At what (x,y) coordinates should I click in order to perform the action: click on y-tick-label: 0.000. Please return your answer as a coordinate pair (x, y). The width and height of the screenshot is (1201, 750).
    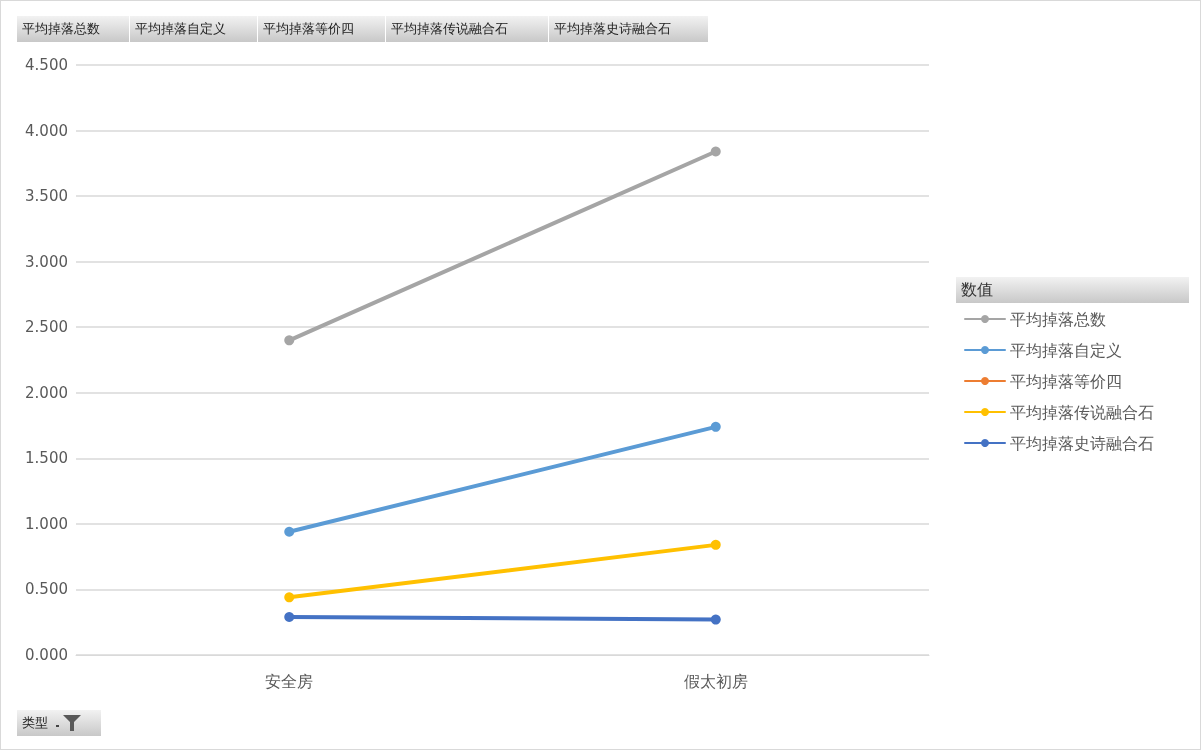
    Looking at the image, I should click on (46, 655).